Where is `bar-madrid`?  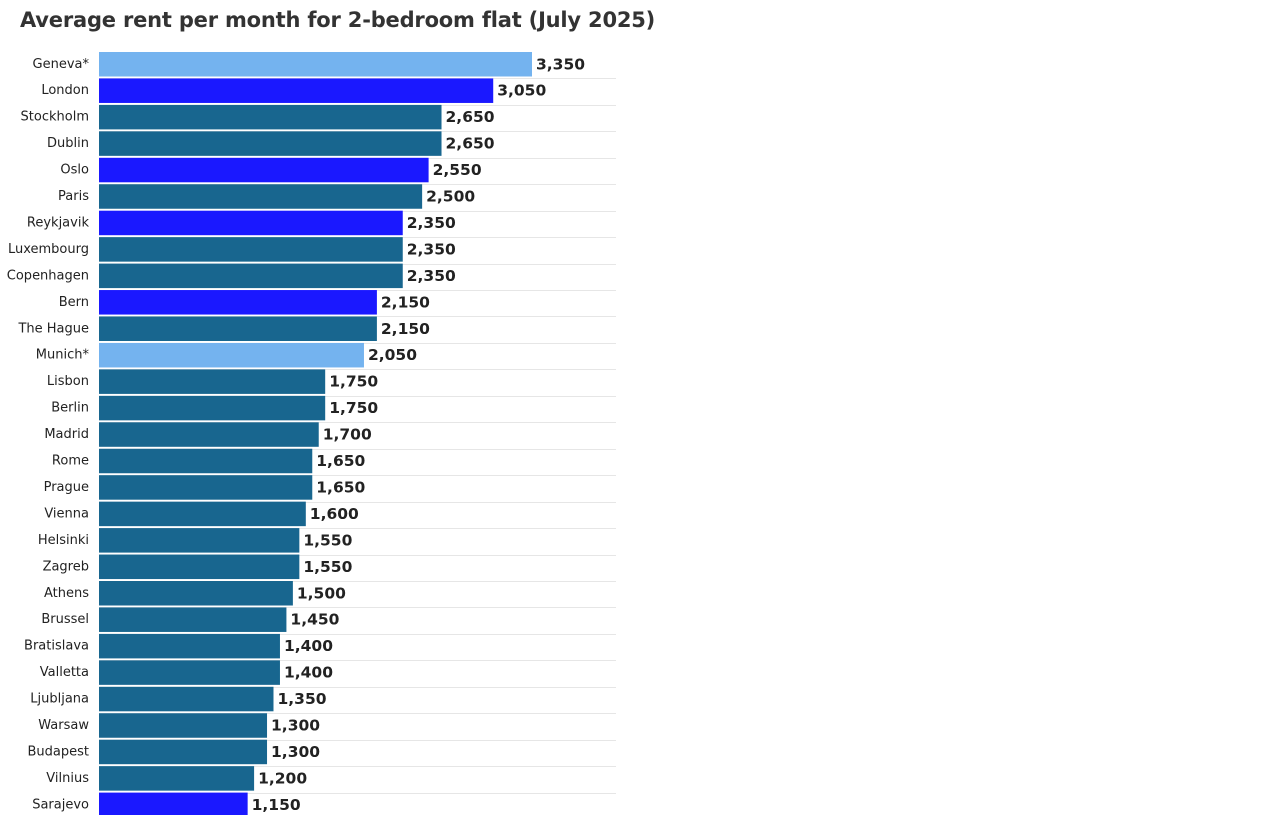
bar-madrid is located at coordinates (209, 434).